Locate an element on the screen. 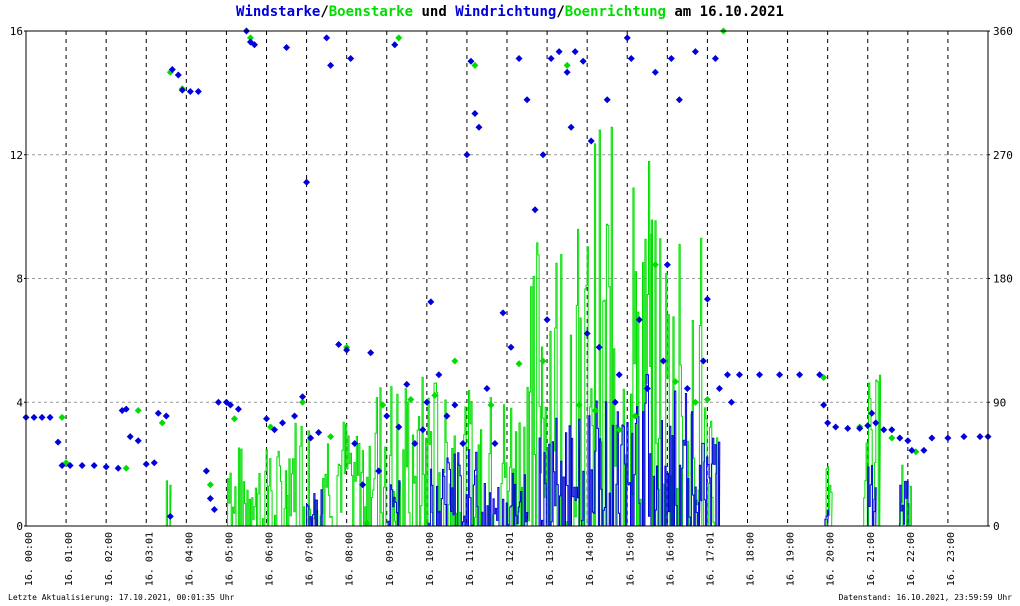  y-right-tick-label: 180 is located at coordinates (1003, 279).